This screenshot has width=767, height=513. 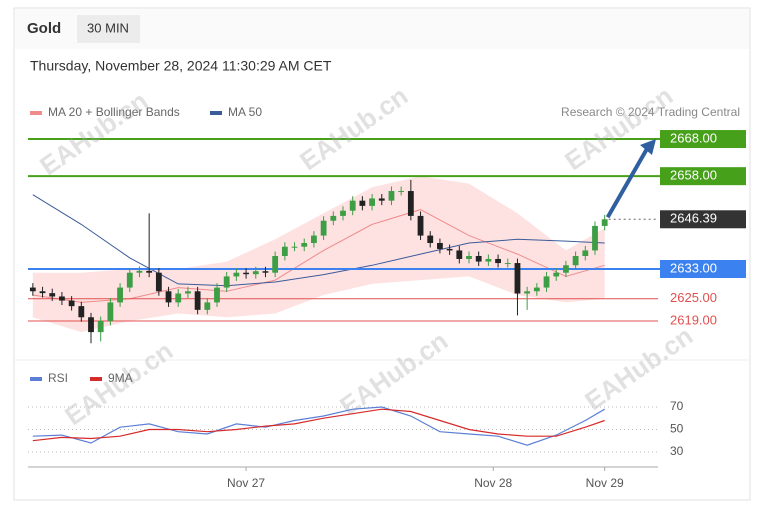 I want to click on ma-line, so click(x=318, y=240).